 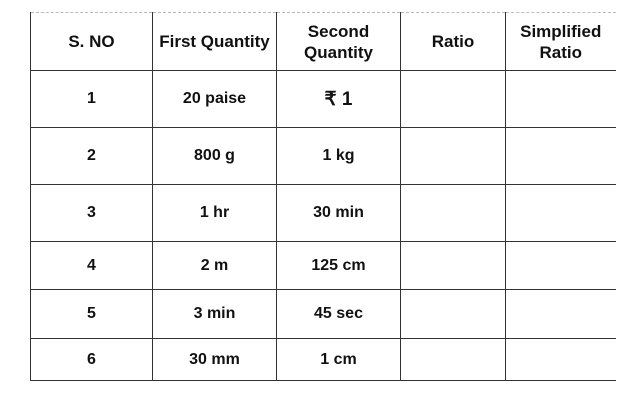 I want to click on table-cell: 1, so click(x=91, y=99).